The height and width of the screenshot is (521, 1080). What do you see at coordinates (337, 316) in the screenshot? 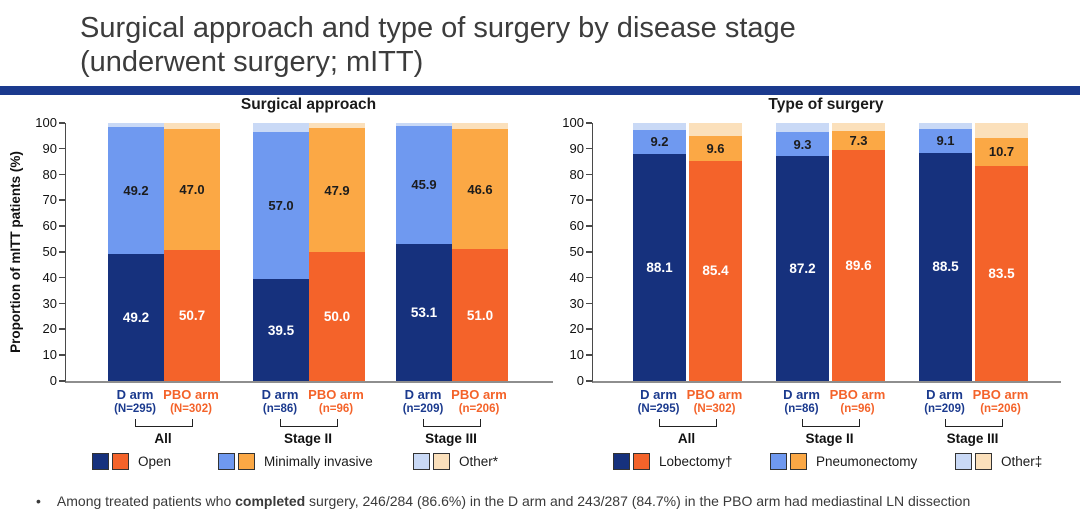
I see `bar-value-label: 50.0` at bounding box center [337, 316].